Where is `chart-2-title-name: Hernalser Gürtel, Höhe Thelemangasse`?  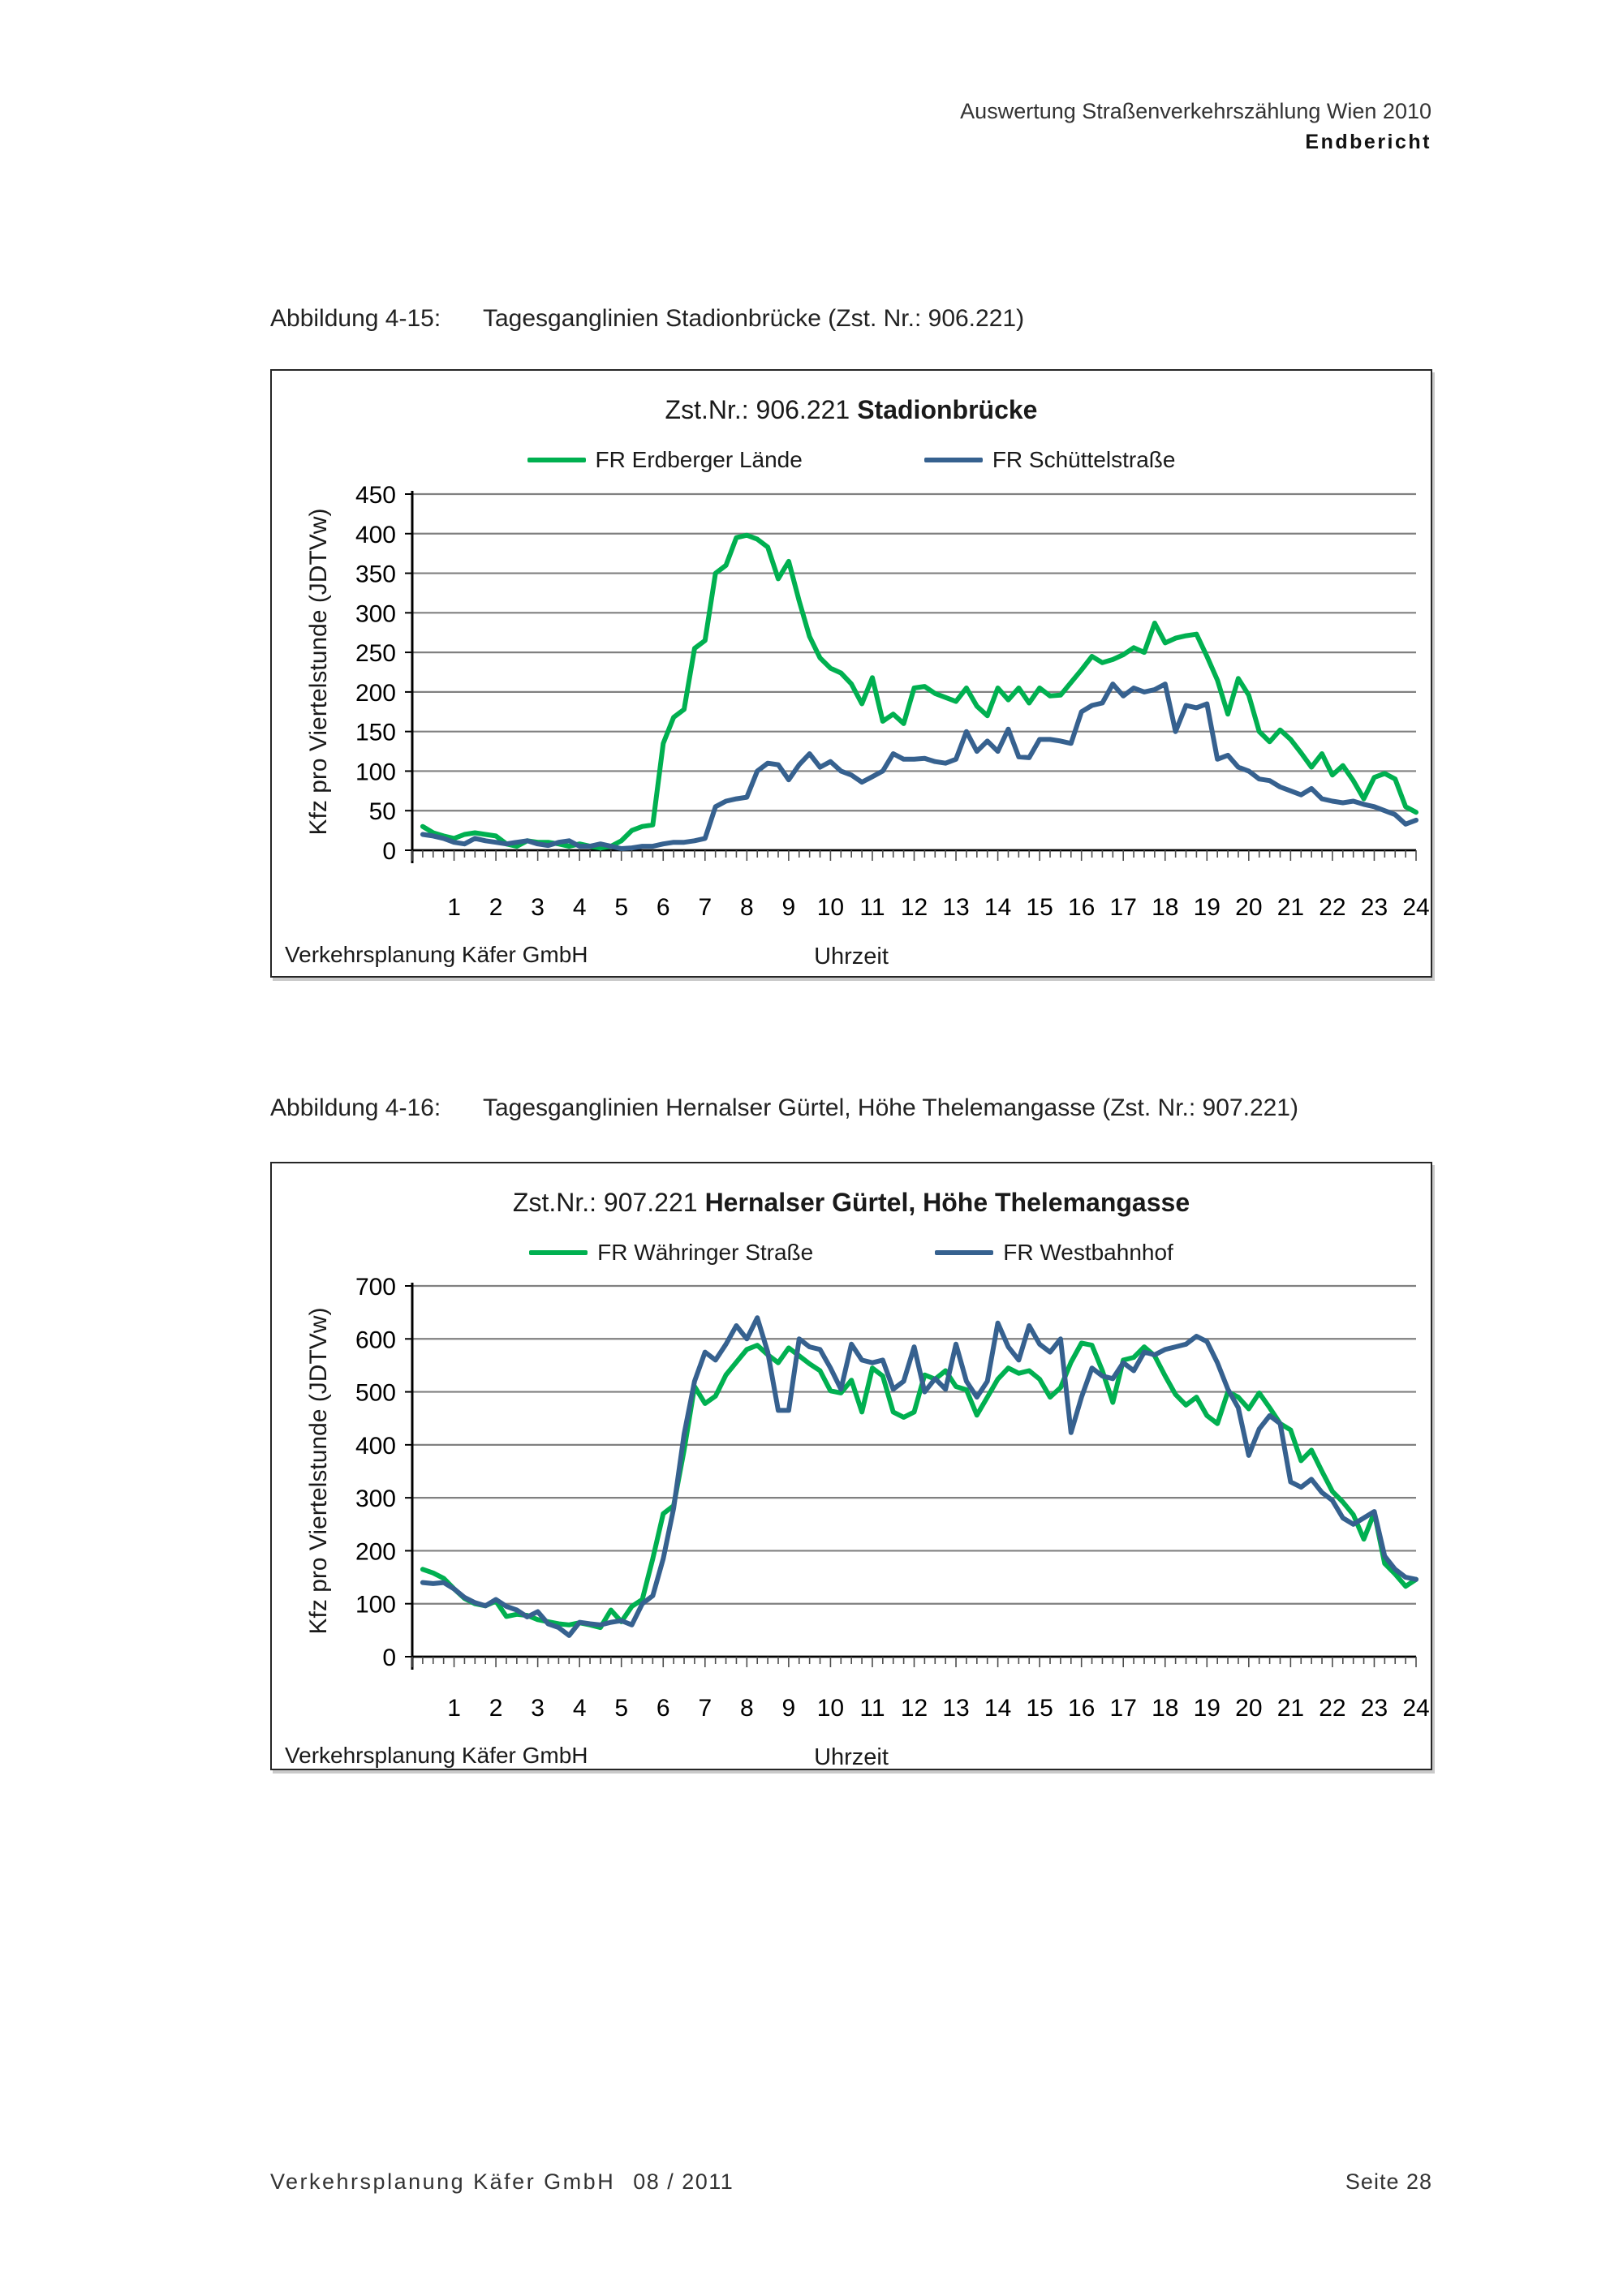
chart-2-title-name: Hernalser Gürtel, Höhe Thelemangasse is located at coordinates (947, 1202).